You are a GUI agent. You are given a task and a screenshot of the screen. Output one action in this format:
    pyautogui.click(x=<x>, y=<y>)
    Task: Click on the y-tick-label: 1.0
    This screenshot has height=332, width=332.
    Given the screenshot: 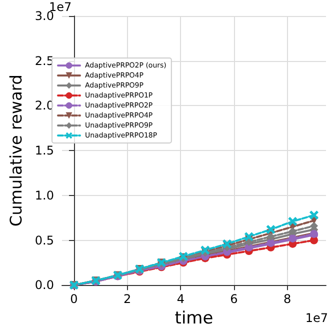 What is the action you would take?
    pyautogui.click(x=44, y=195)
    